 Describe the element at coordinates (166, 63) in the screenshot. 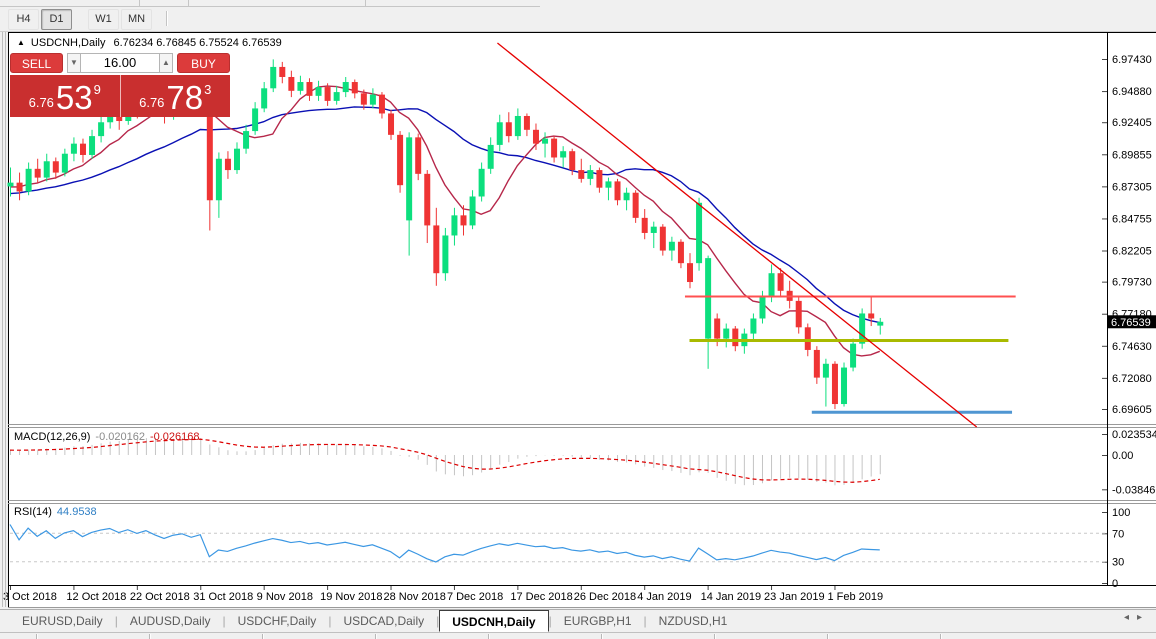

I see `volume-increase-icon: ▲` at that location.